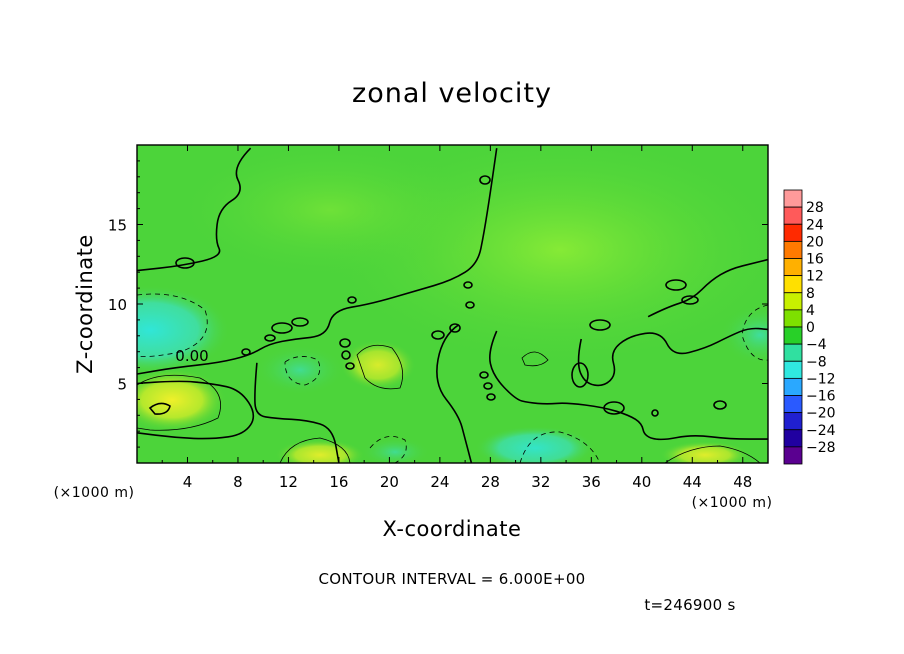 This screenshot has height=654, width=904. I want to click on y-unit-label: (×1000 m), so click(94, 493).